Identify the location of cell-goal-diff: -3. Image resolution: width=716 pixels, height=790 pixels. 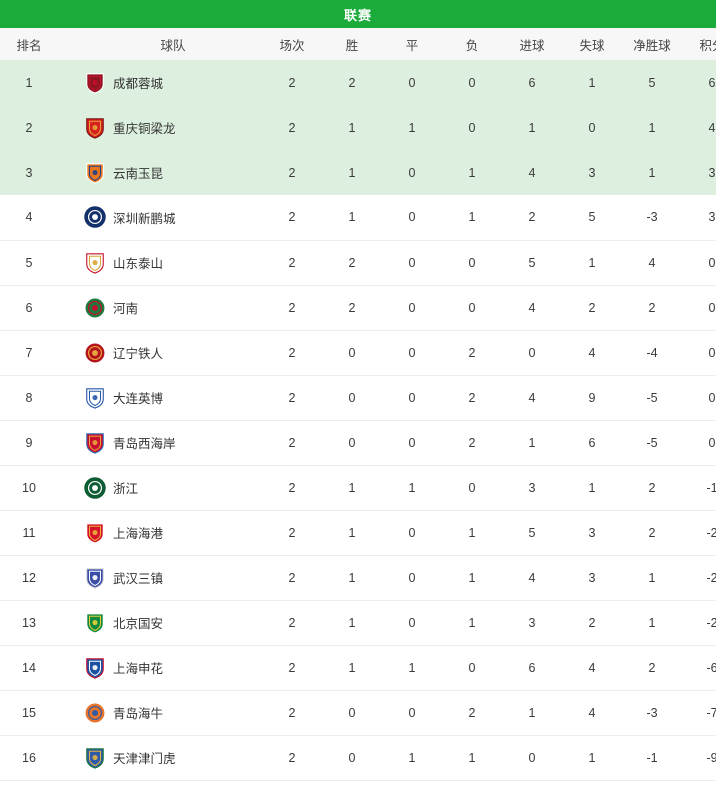
(652, 712).